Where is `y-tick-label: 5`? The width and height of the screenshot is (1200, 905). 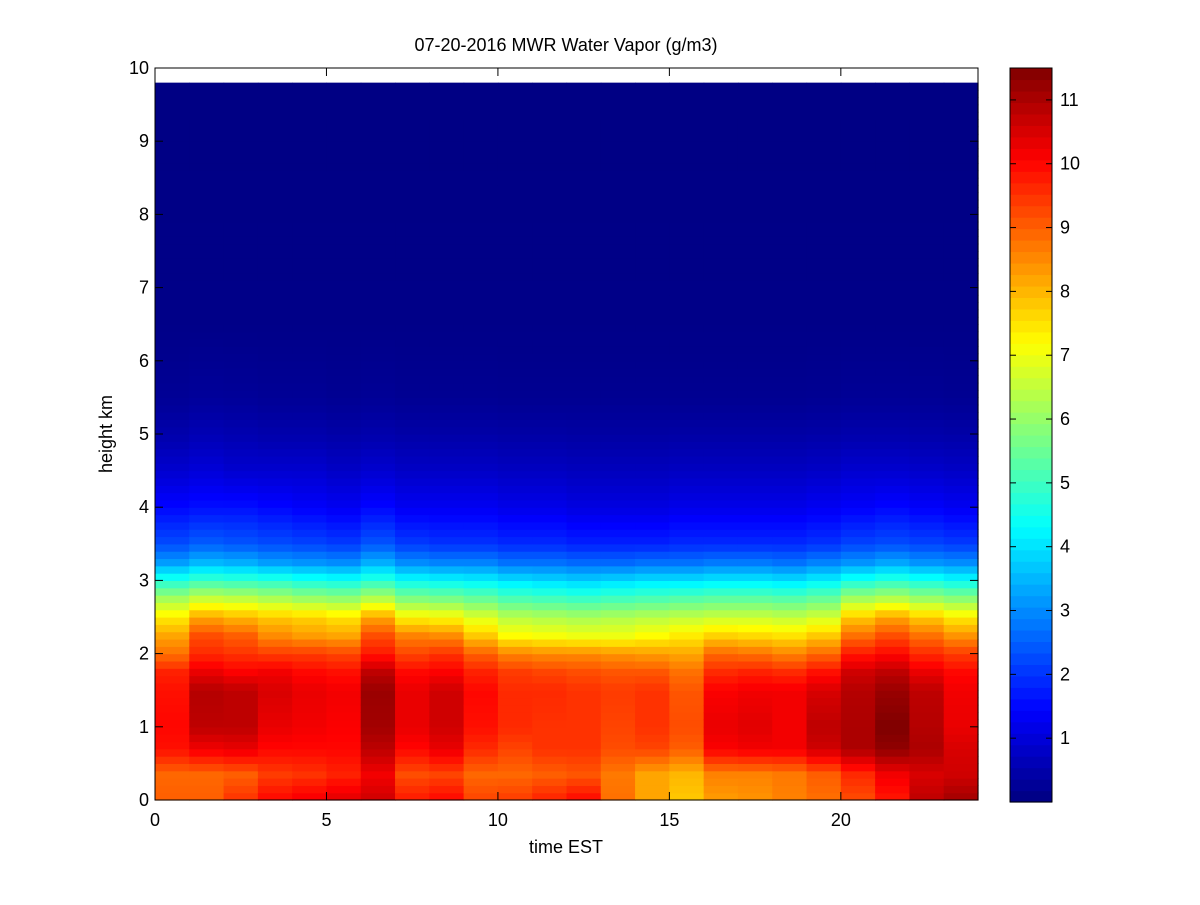 y-tick-label: 5 is located at coordinates (144, 434).